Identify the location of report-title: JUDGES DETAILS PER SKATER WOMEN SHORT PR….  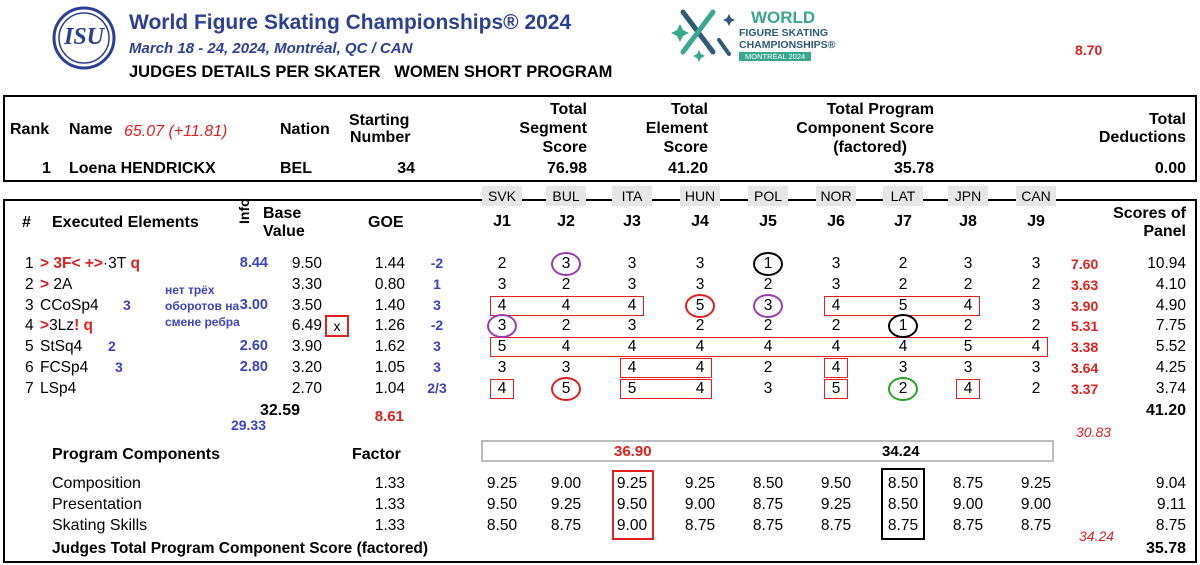
(371, 72).